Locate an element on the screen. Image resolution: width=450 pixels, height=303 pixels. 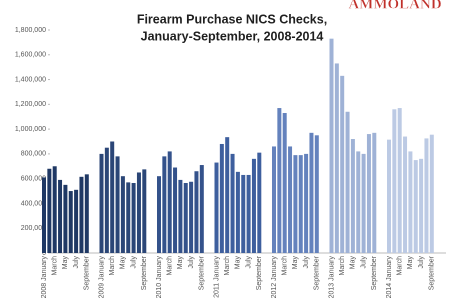
y-tick-label: 1,400,000 is located at coordinates (30, 79).